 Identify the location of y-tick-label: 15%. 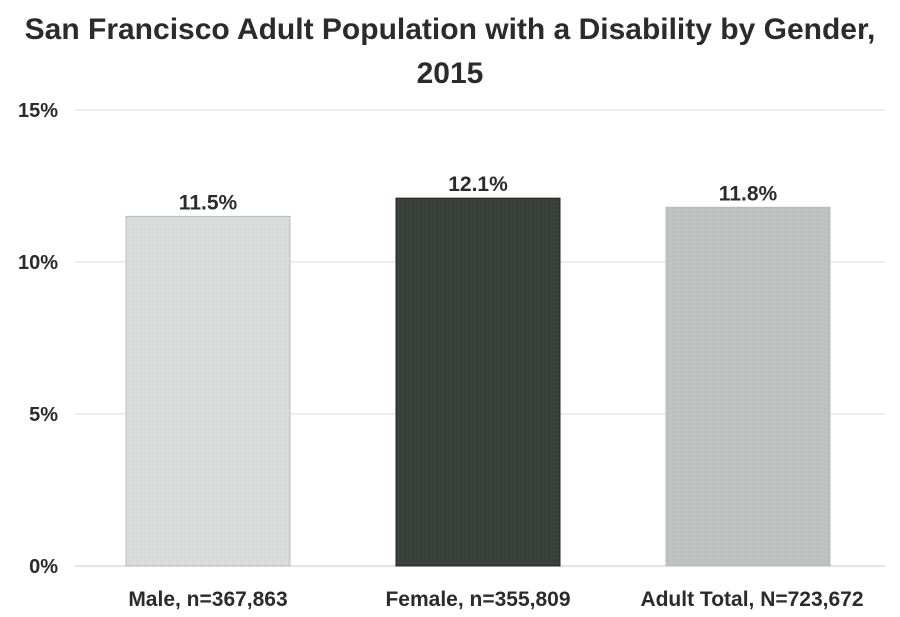
(38, 111).